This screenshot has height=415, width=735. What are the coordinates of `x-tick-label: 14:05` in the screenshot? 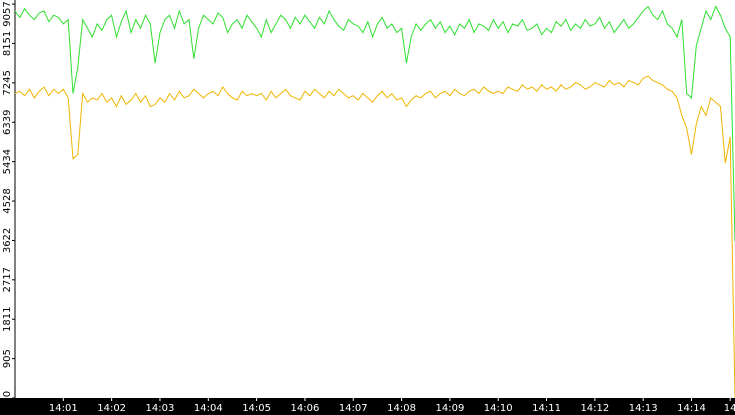 It's located at (256, 408).